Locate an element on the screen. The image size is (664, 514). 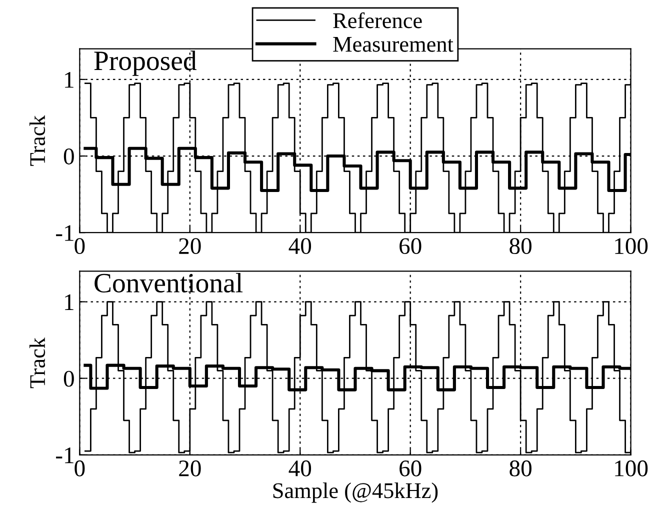
chart-title: Proposed is located at coordinates (145, 63).